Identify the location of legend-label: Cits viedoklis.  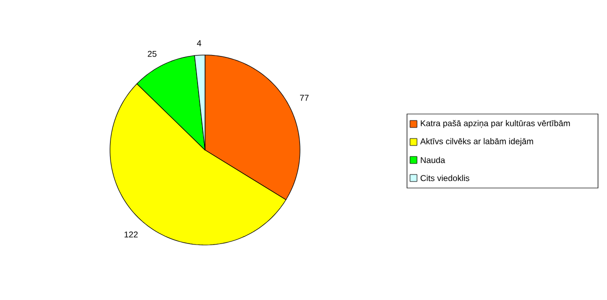
(445, 178).